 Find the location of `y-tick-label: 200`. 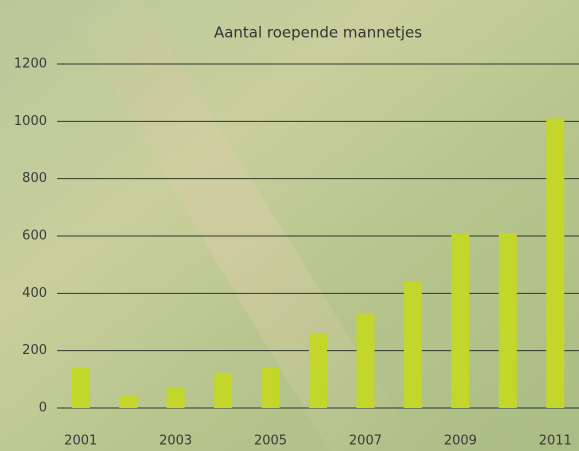

y-tick-label: 200 is located at coordinates (34, 350).